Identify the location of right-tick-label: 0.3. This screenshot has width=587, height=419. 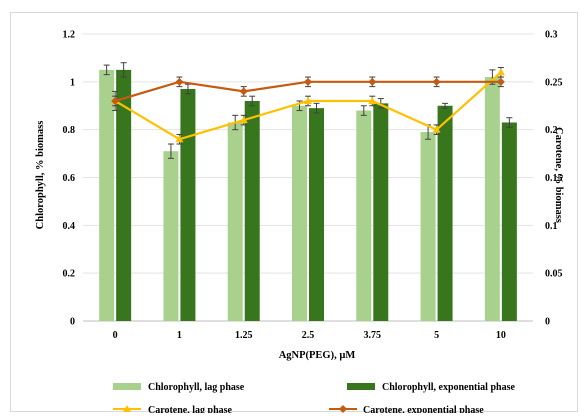
(551, 35).